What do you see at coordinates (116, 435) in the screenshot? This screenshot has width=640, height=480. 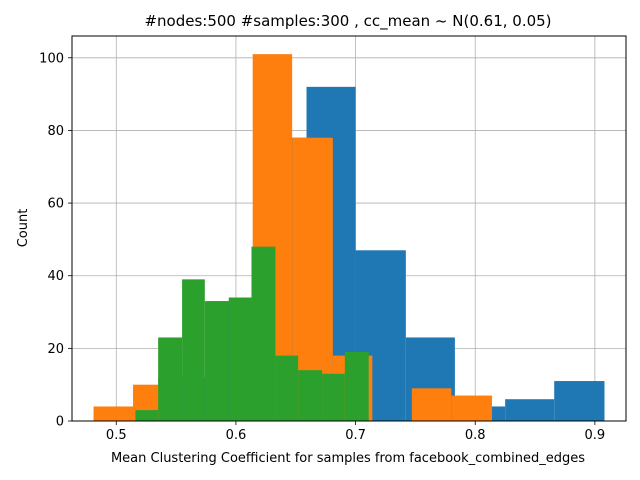 I see `x-tick-label: 0.5` at bounding box center [116, 435].